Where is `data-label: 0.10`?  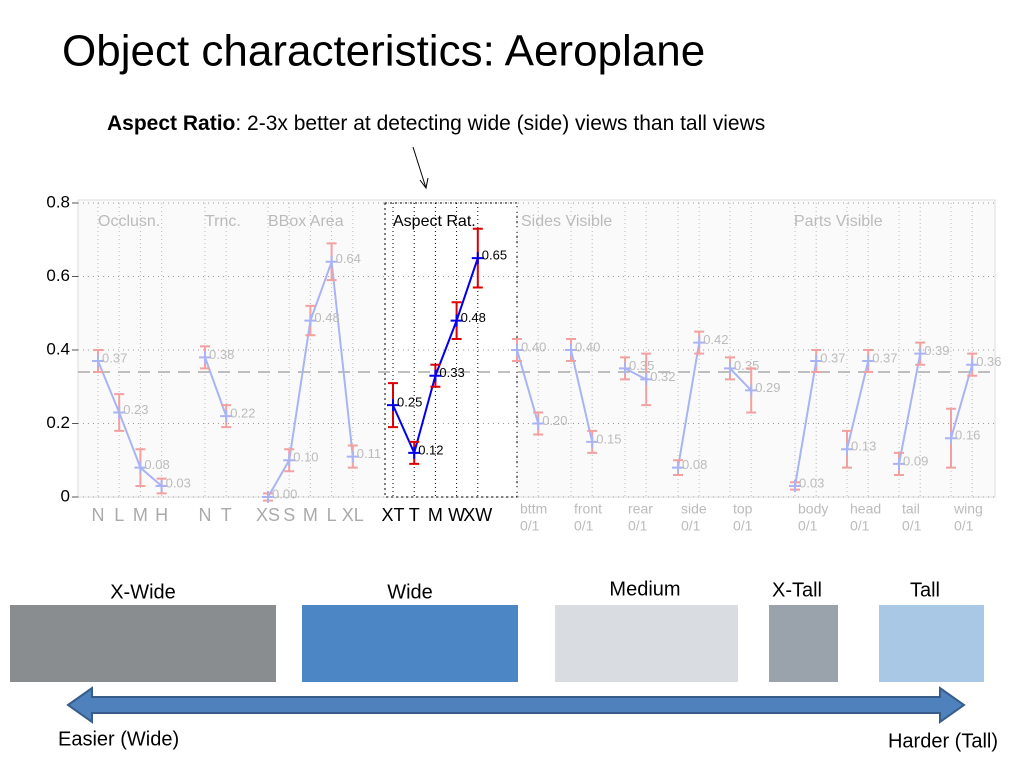
data-label: 0.10 is located at coordinates (305, 457).